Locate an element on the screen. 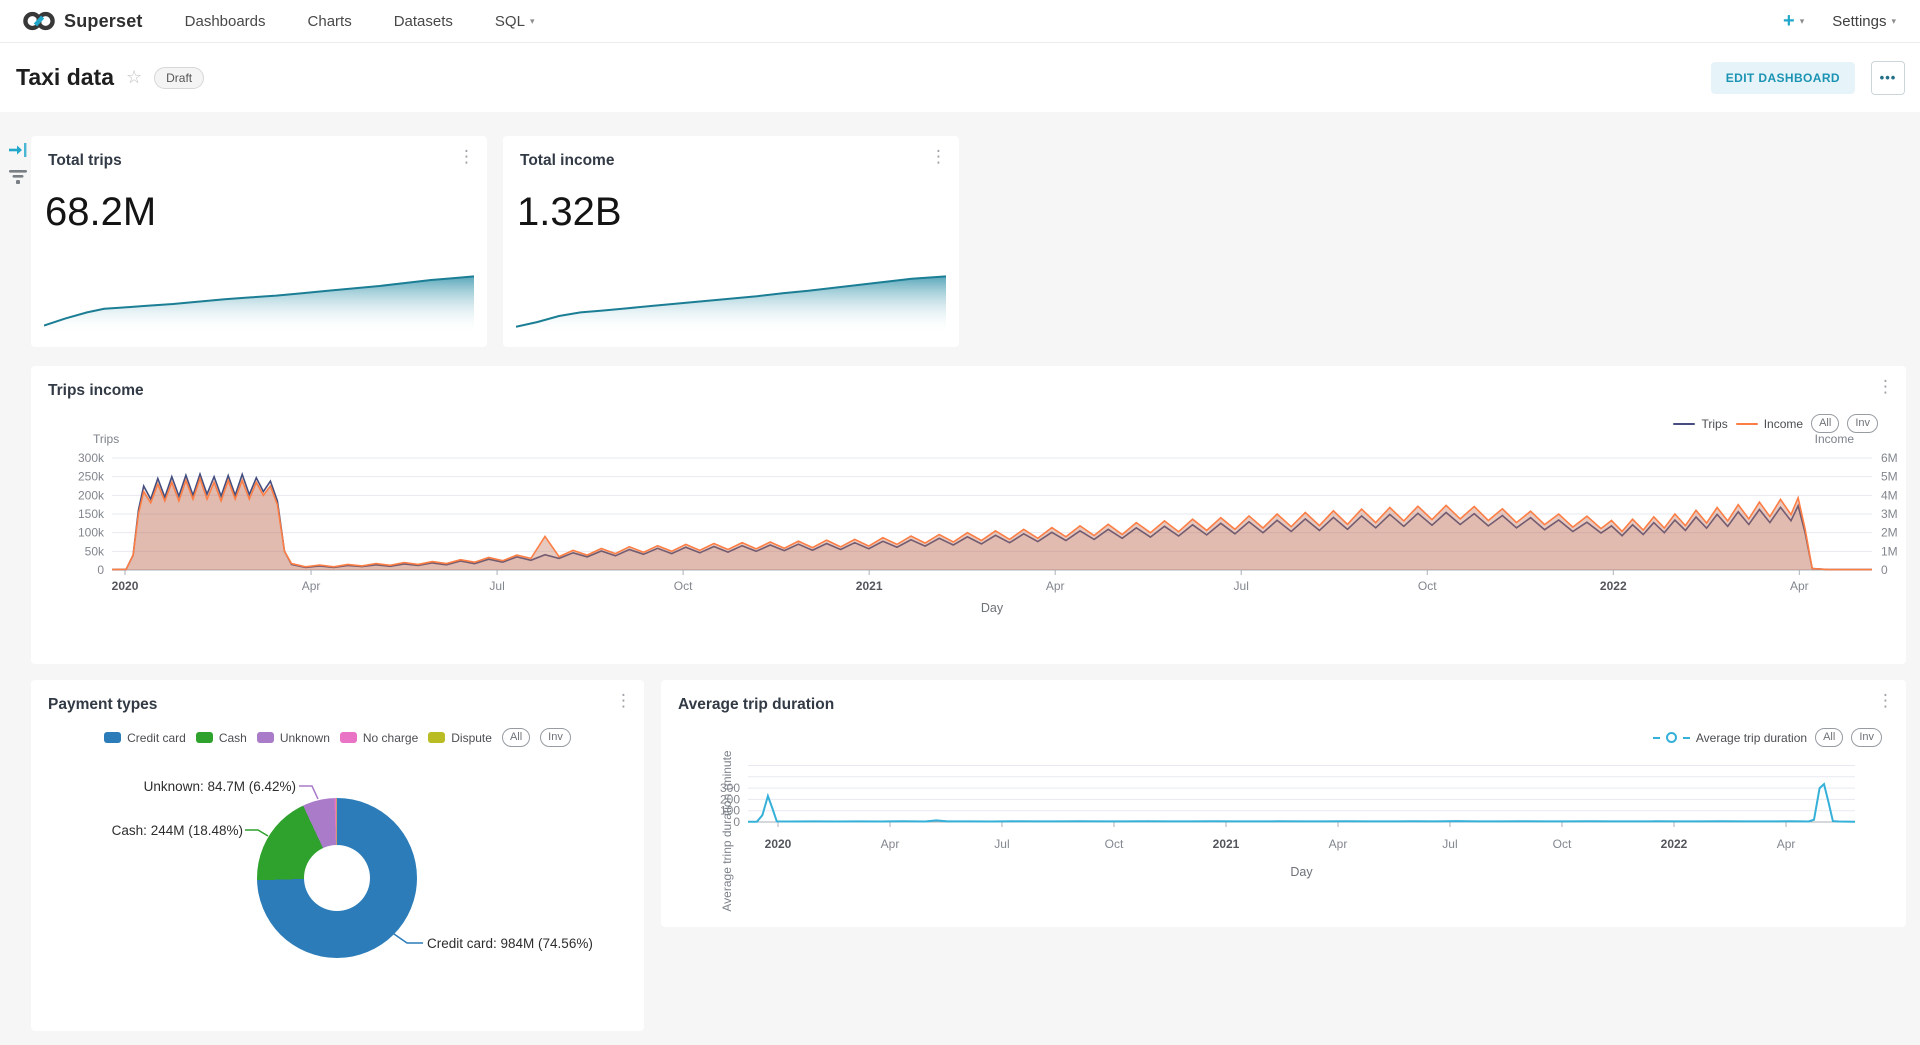 The height and width of the screenshot is (1045, 1920). svg-text: 2022 is located at coordinates (1613, 586).